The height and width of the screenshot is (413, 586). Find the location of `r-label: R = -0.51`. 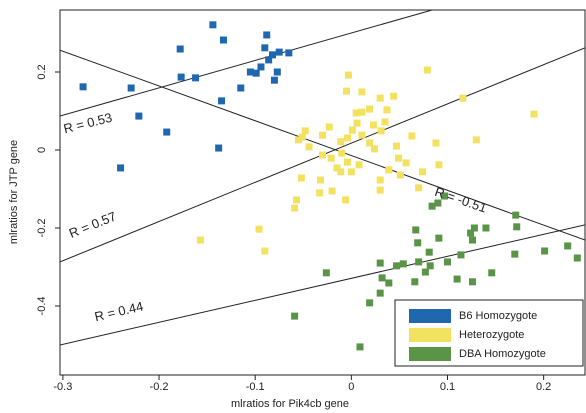

r-label: R = -0.51 is located at coordinates (461, 200).